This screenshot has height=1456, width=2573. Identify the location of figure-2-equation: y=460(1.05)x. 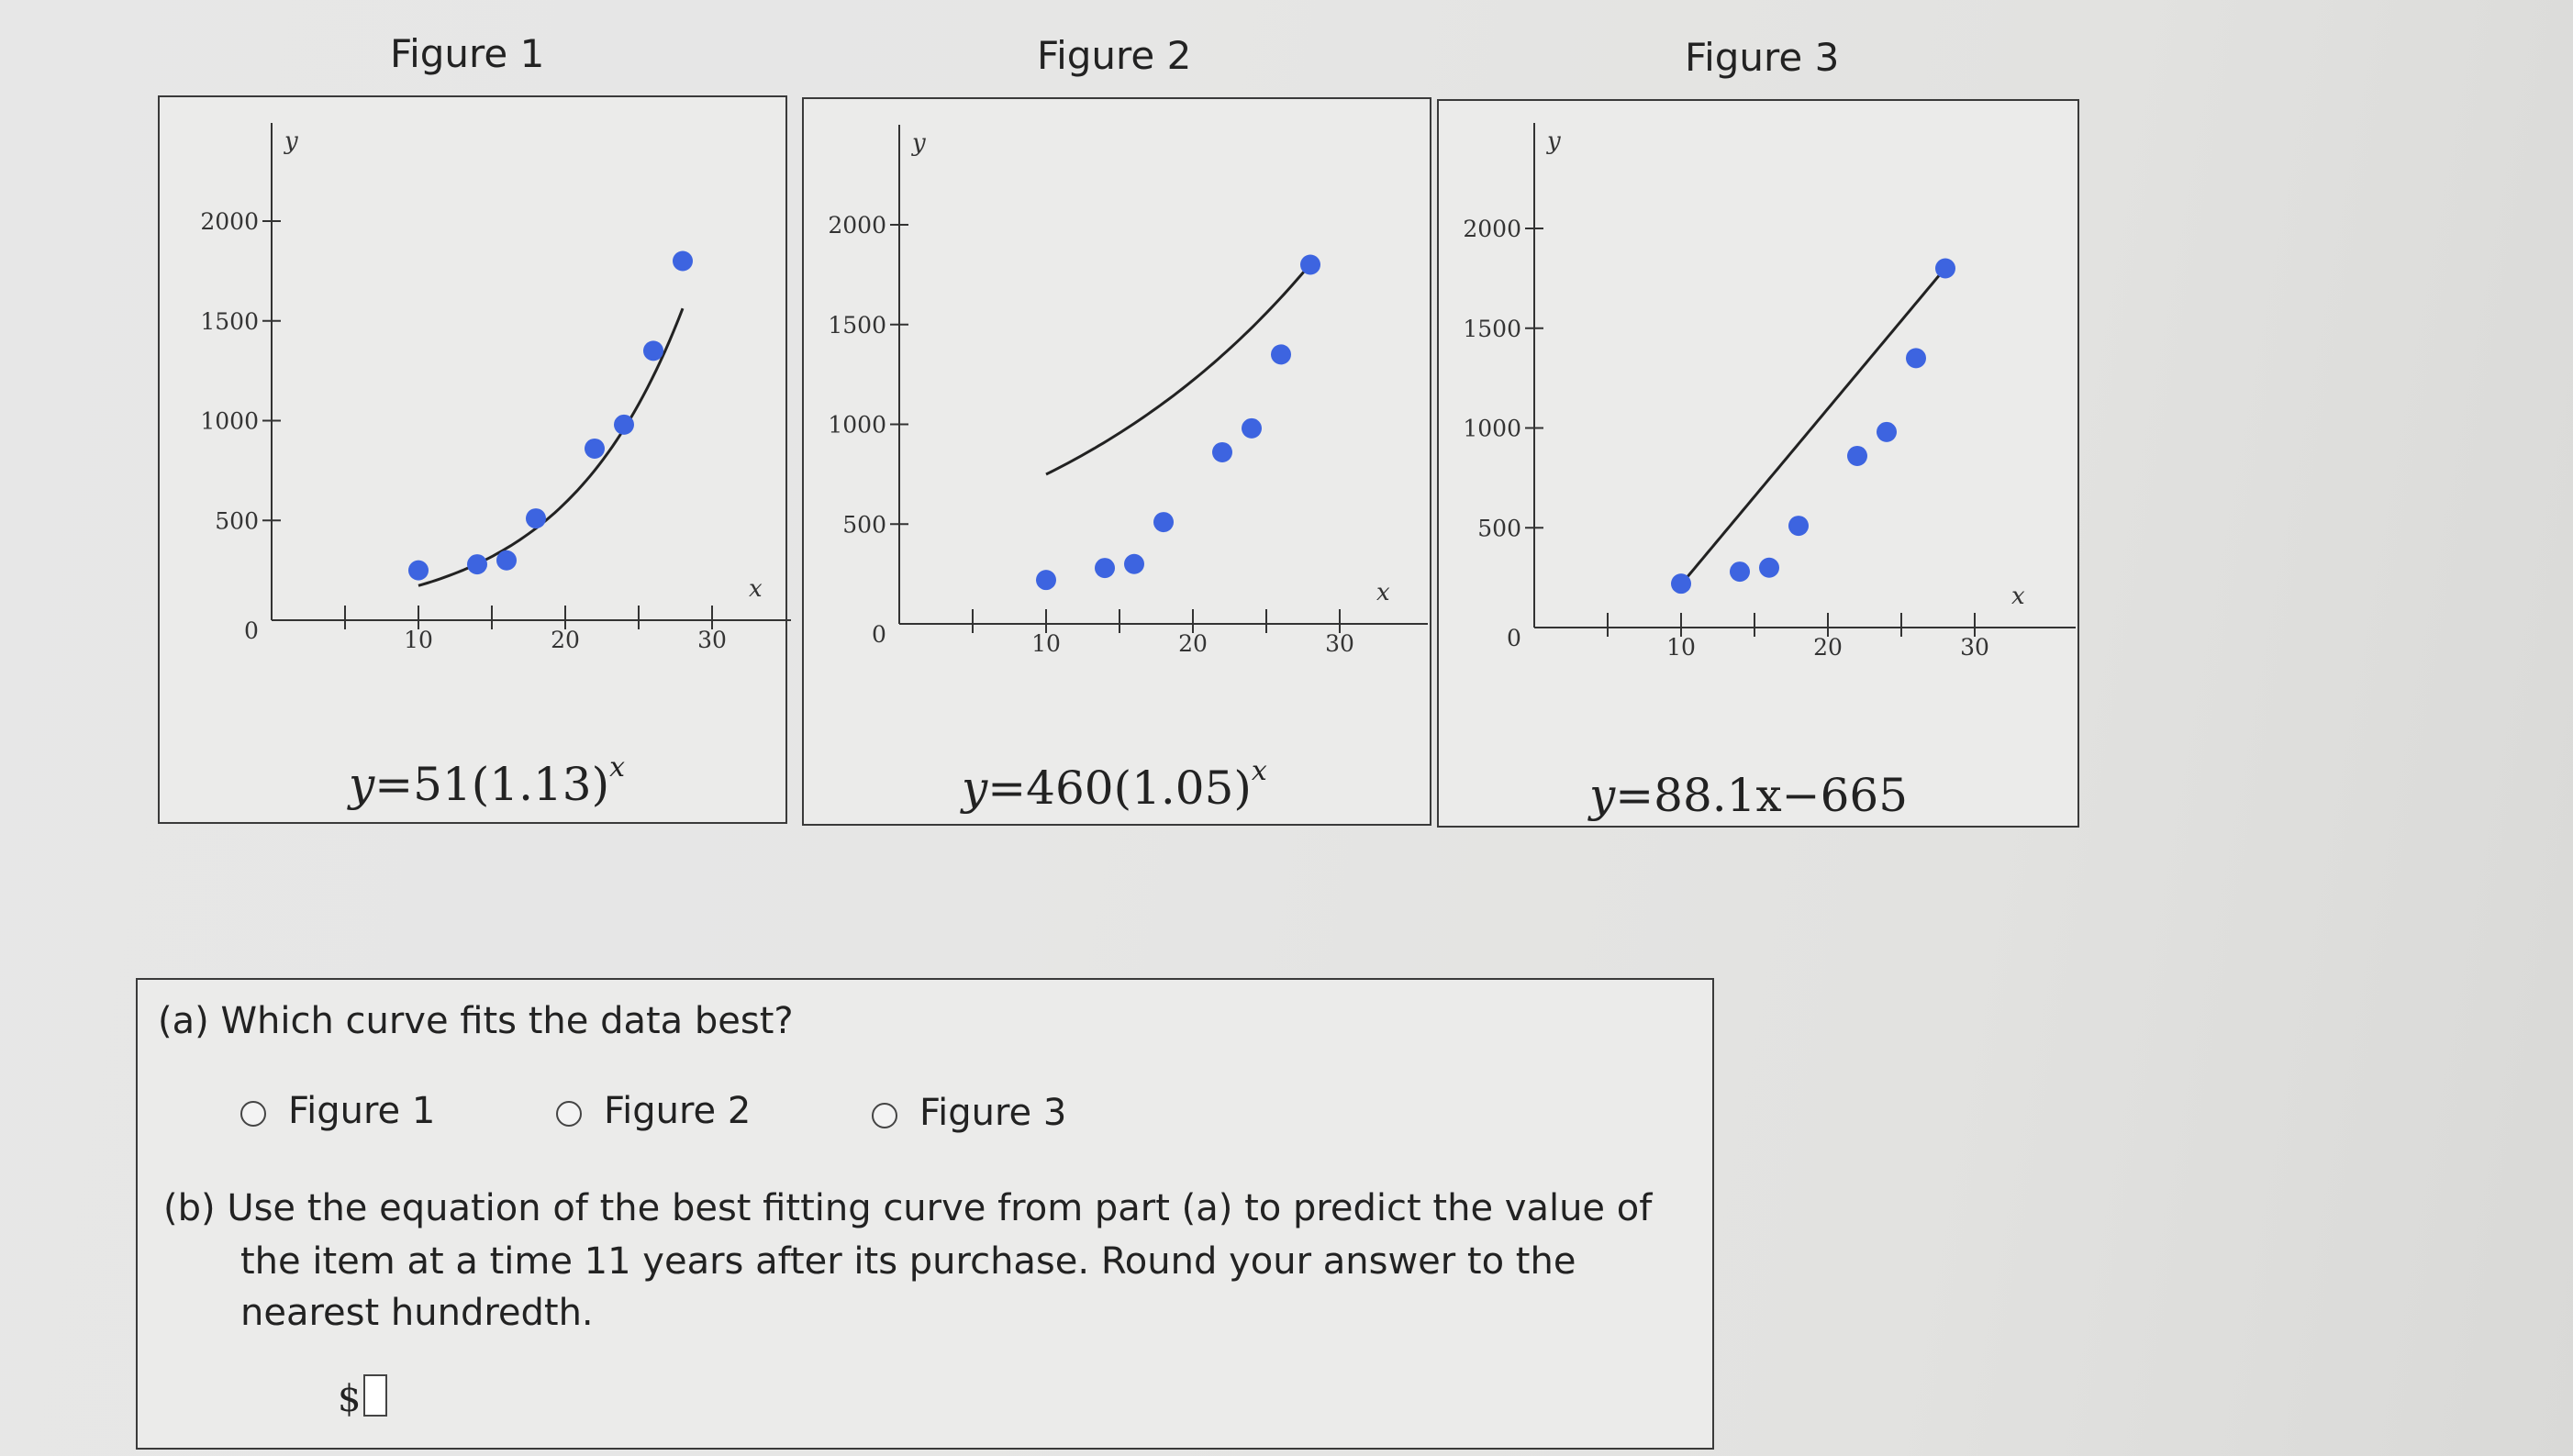
(1114, 787).